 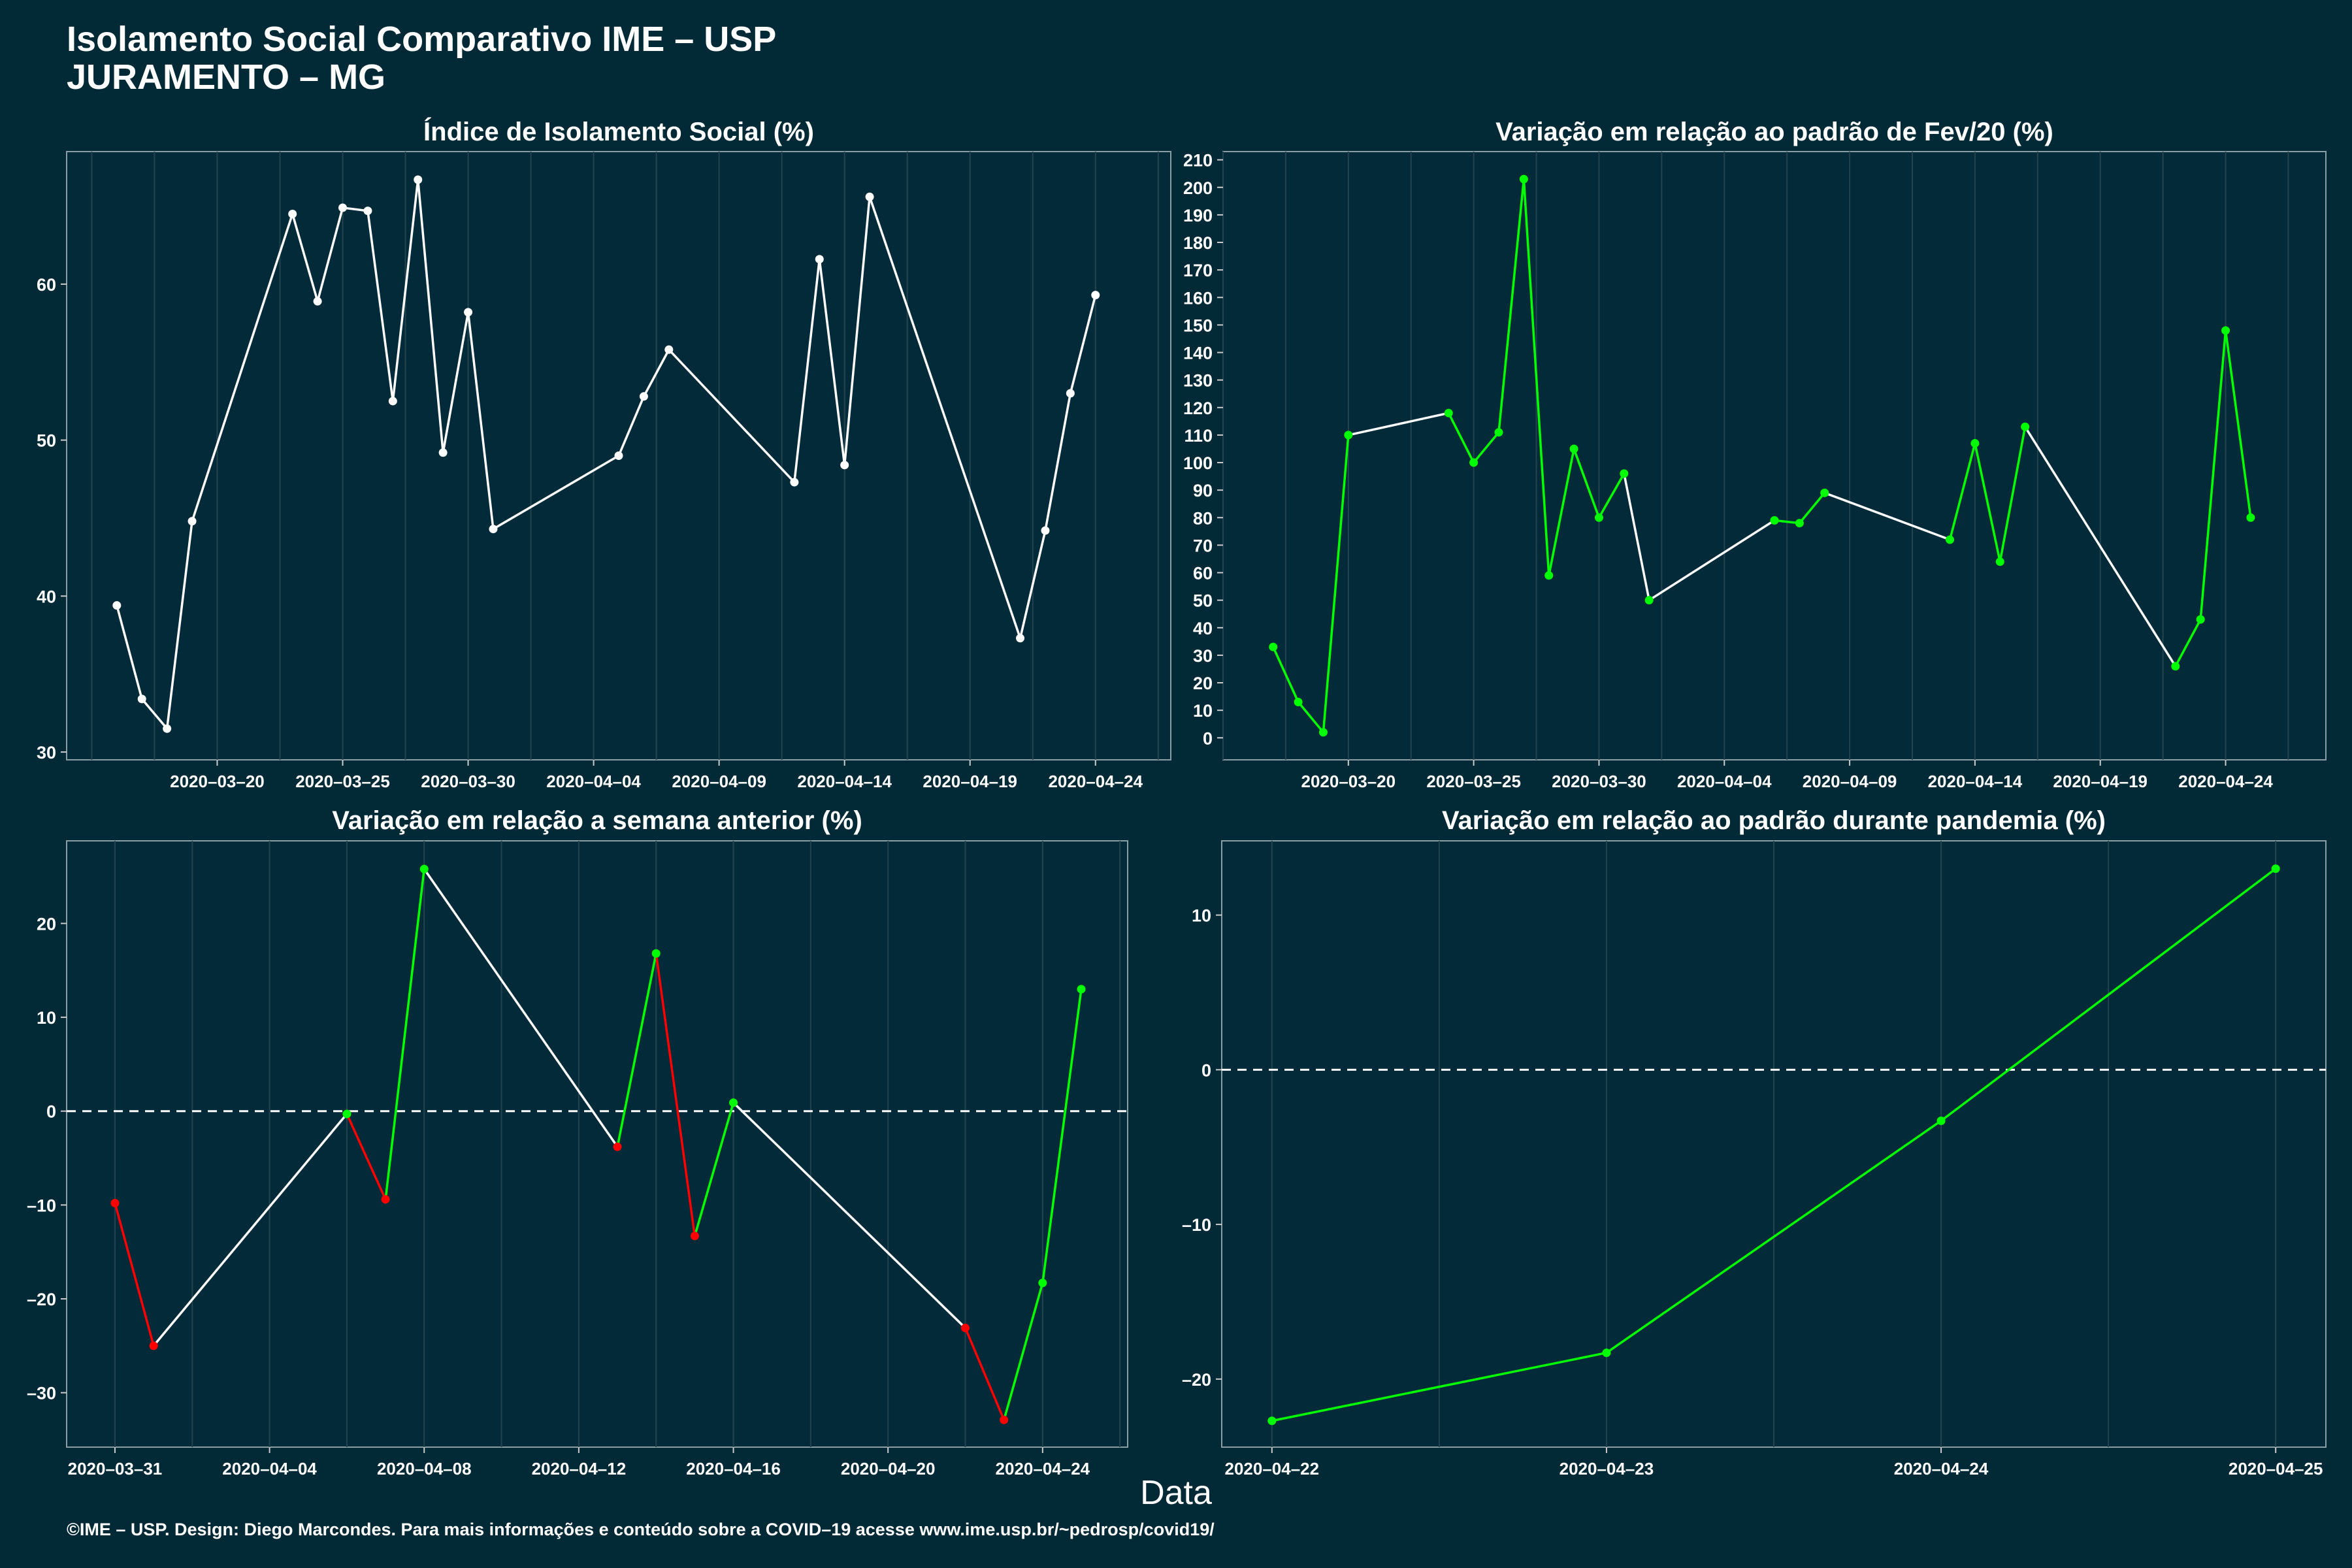 What do you see at coordinates (424, 1468) in the screenshot?
I see `x-tick-label: 2020–04–08` at bounding box center [424, 1468].